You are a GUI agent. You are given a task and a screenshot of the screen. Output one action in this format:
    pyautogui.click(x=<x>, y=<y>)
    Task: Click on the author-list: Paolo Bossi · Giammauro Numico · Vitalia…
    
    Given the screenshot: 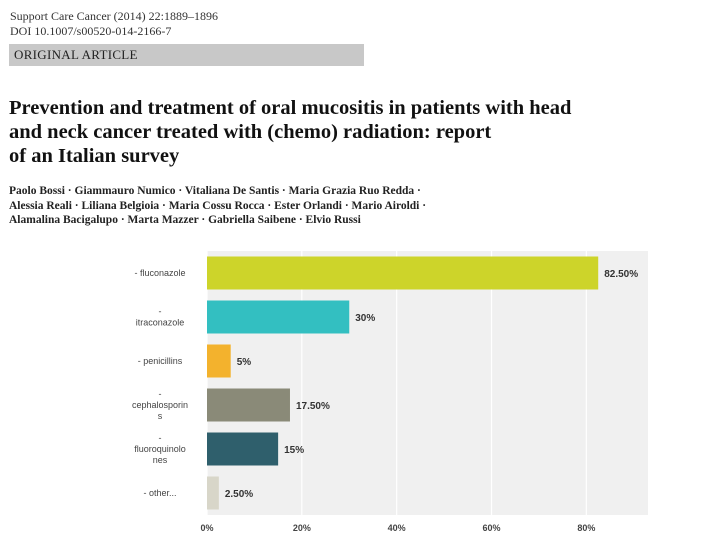 What is the action you would take?
    pyautogui.click(x=361, y=206)
    